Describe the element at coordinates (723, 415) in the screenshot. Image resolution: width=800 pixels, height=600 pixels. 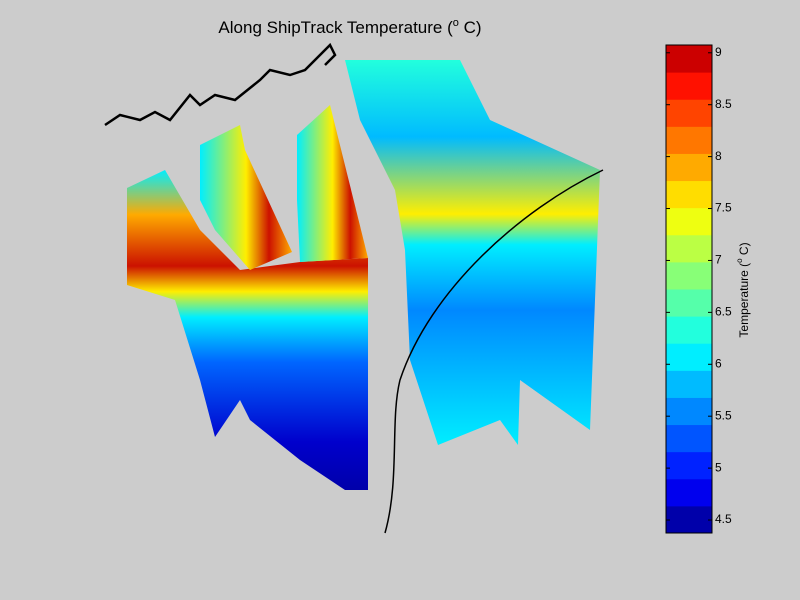
I see `tick-label: 5.5` at that location.